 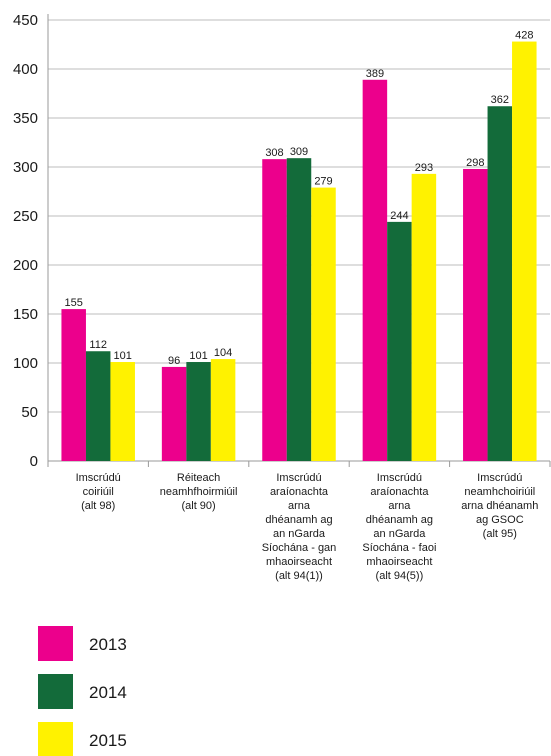 I want to click on bar-value-label: 309, so click(x=299, y=152).